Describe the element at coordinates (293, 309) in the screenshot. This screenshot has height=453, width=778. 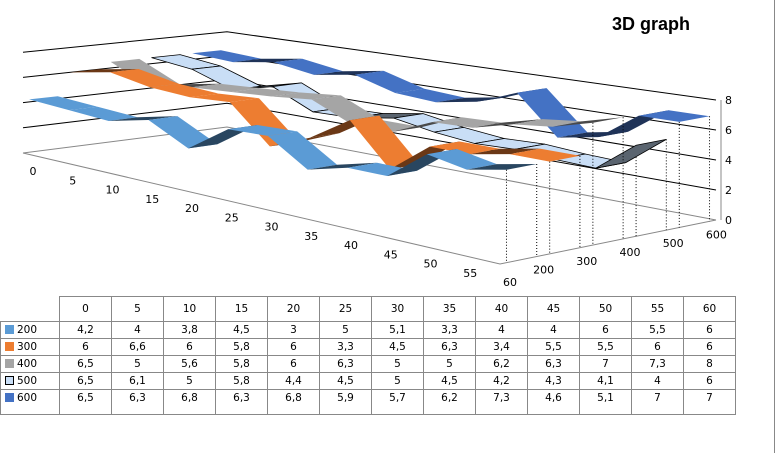
I see `column-header: 20` at that location.